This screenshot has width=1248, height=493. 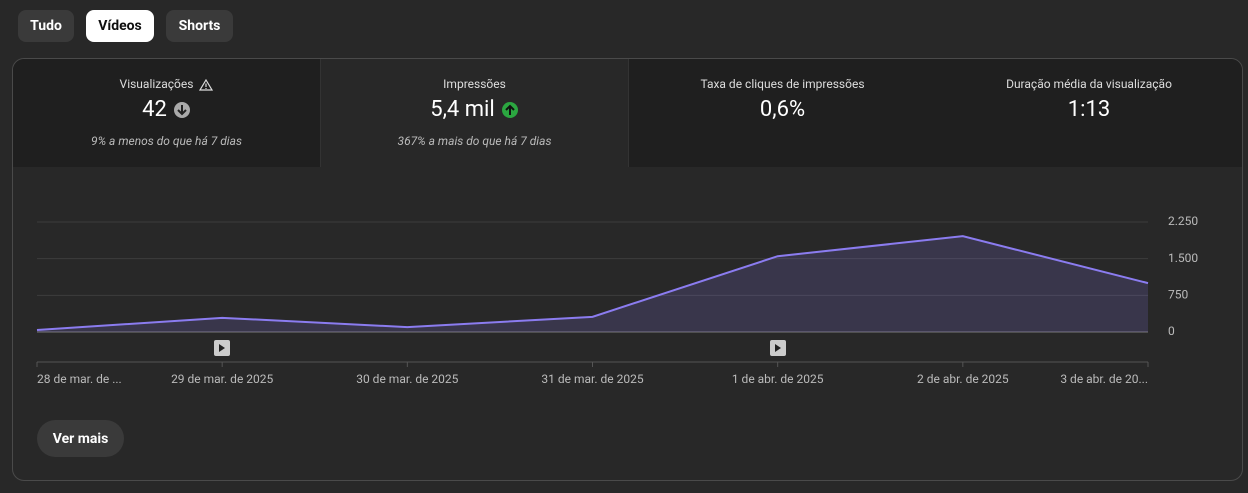 What do you see at coordinates (592, 379) in the screenshot?
I see `x-tick-label: 31 de mar. de 2025` at bounding box center [592, 379].